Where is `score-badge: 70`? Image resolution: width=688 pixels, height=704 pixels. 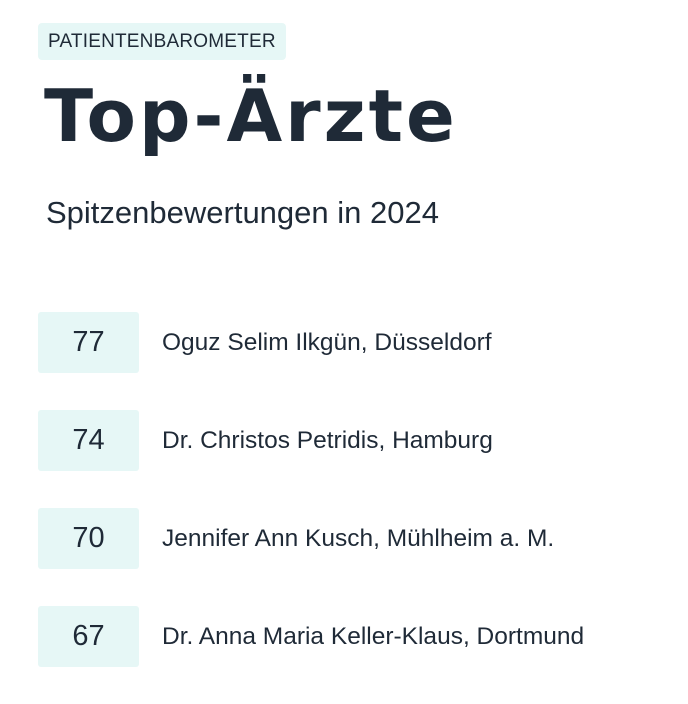
score-badge: 70 is located at coordinates (88, 538).